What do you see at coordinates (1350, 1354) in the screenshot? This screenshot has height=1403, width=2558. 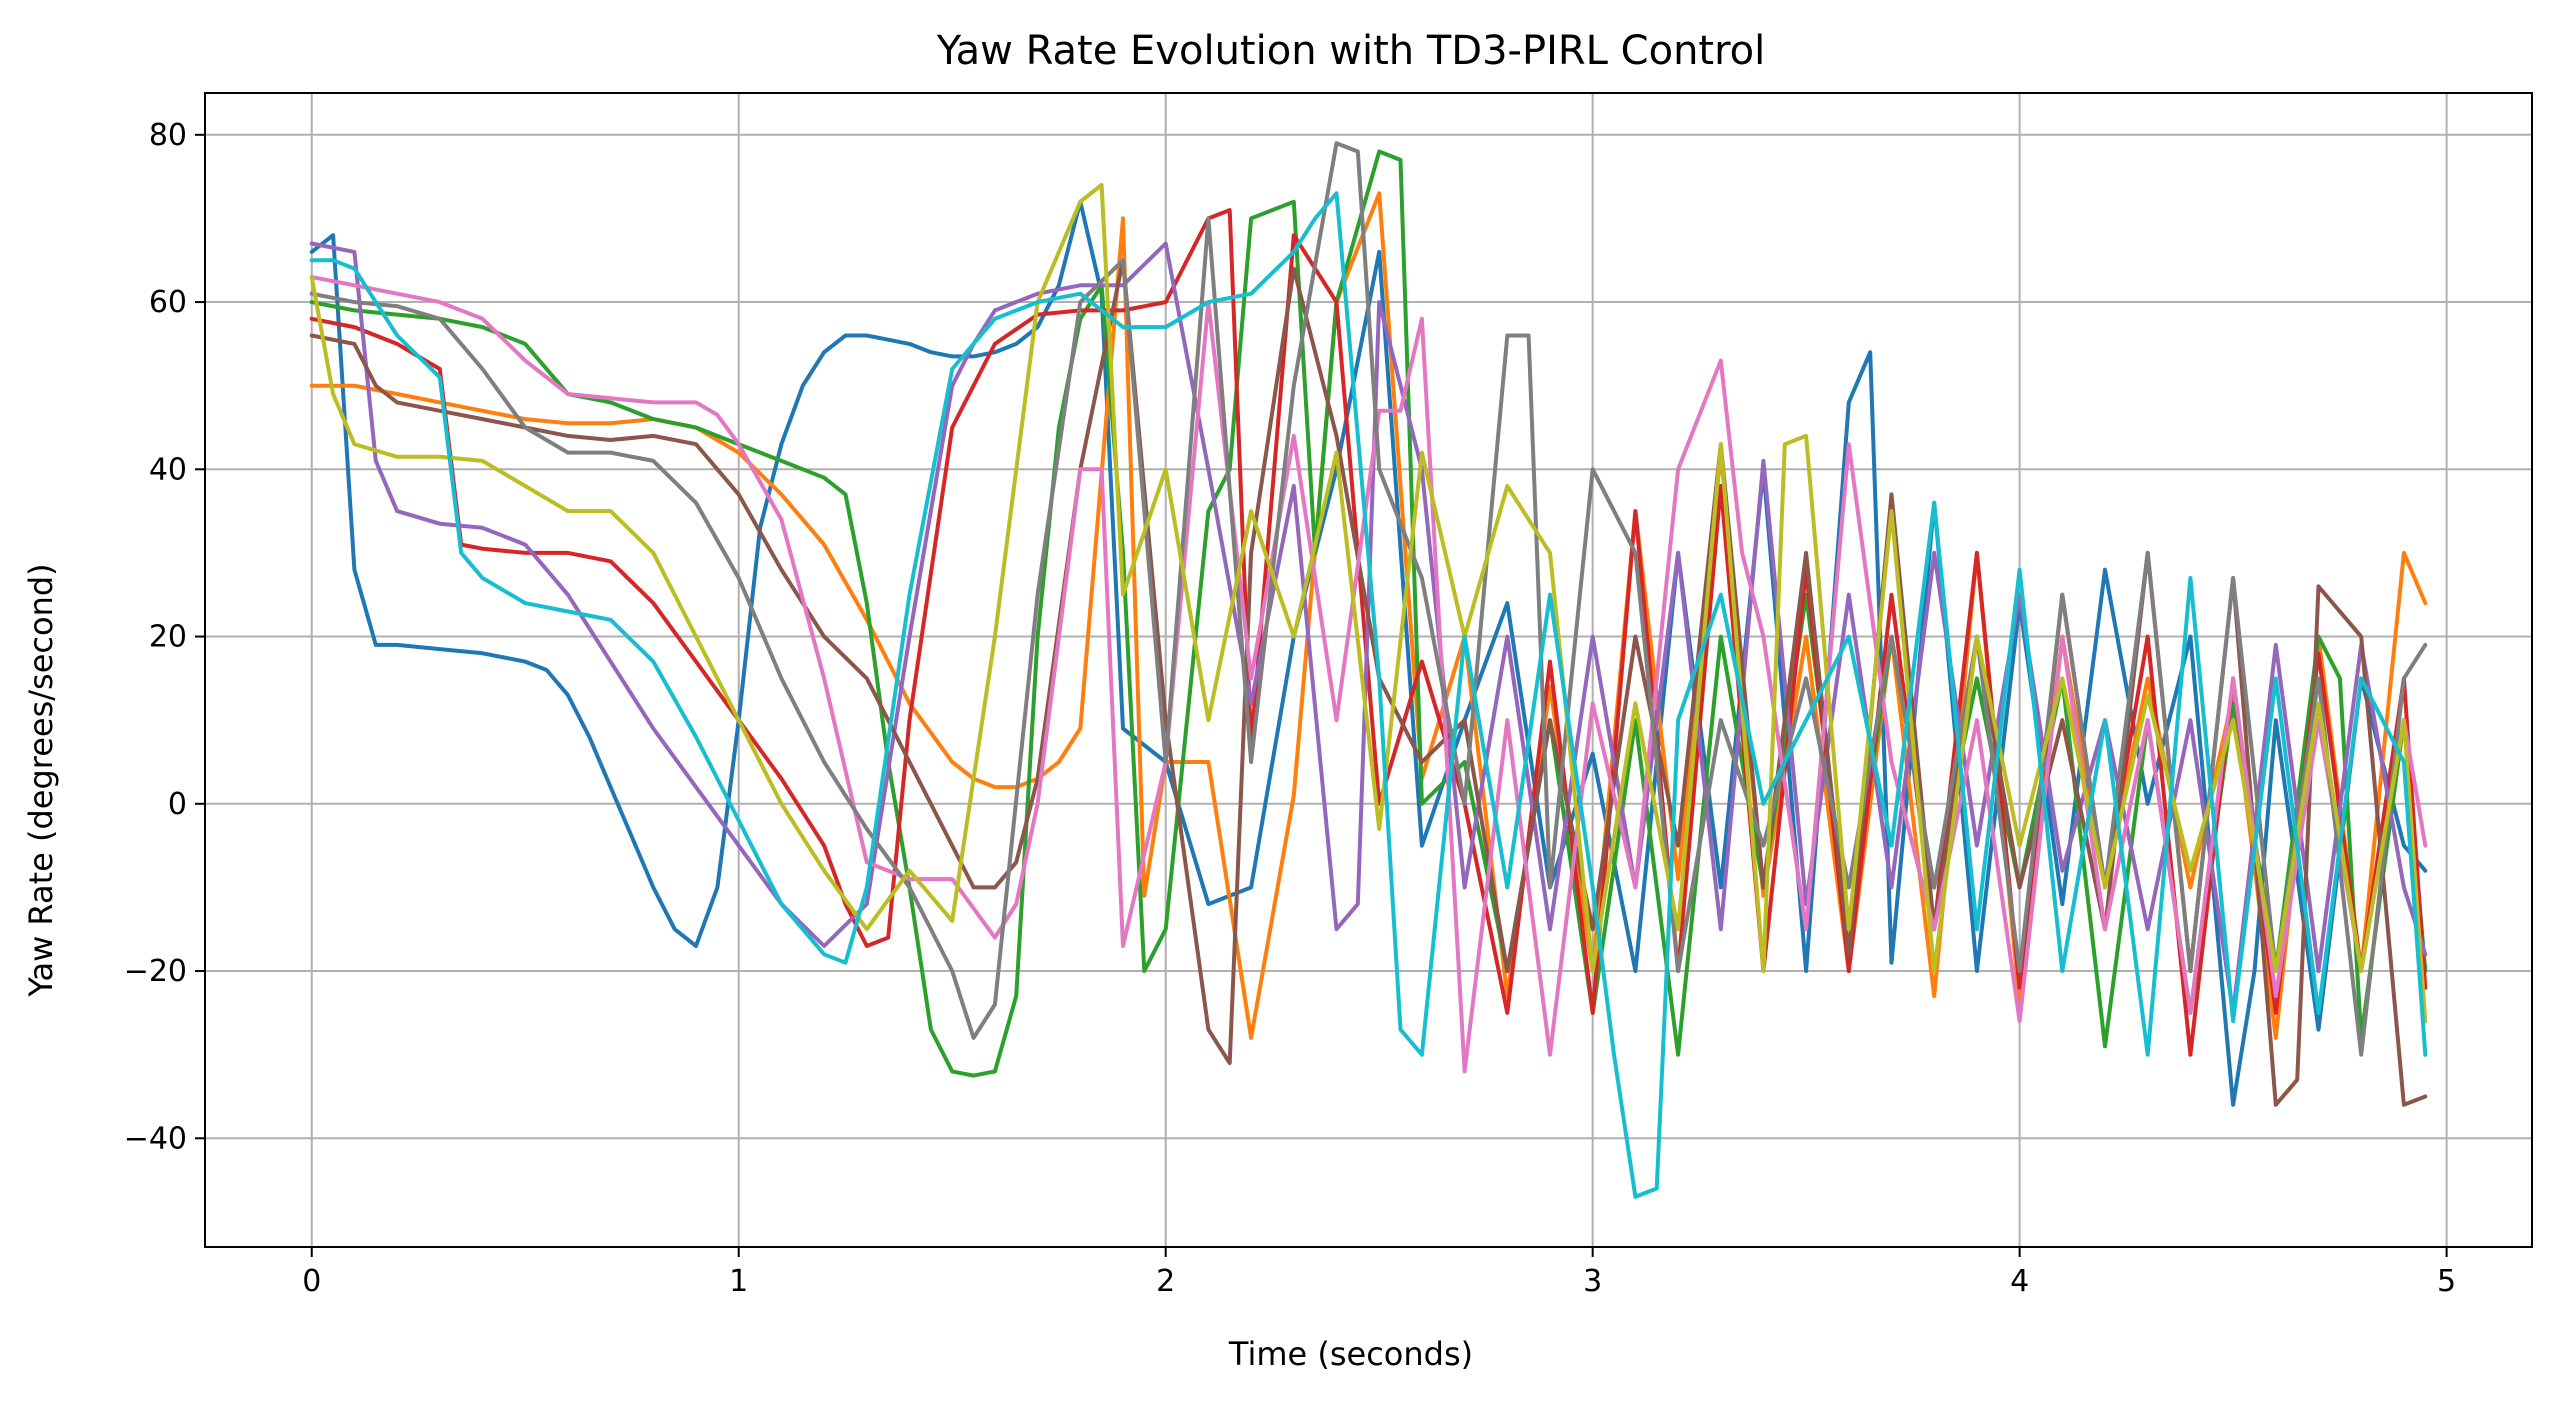 I see `x-axis-label: Time (seconds)` at bounding box center [1350, 1354].